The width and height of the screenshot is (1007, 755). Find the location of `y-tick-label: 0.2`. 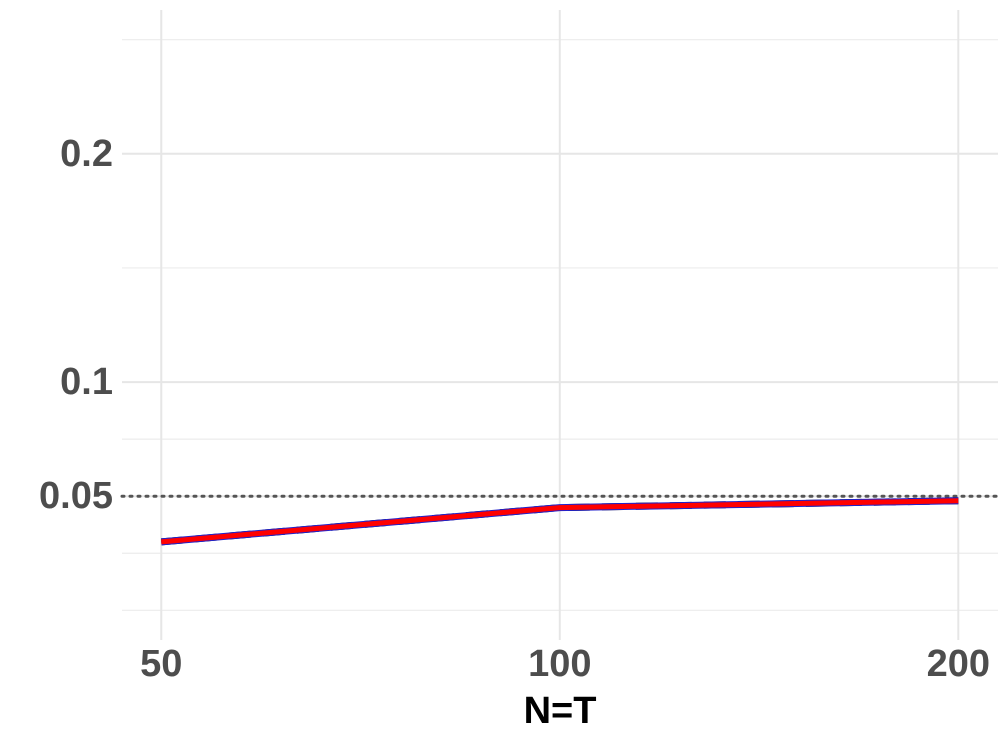

y-tick-label: 0.2 is located at coordinates (86, 154).